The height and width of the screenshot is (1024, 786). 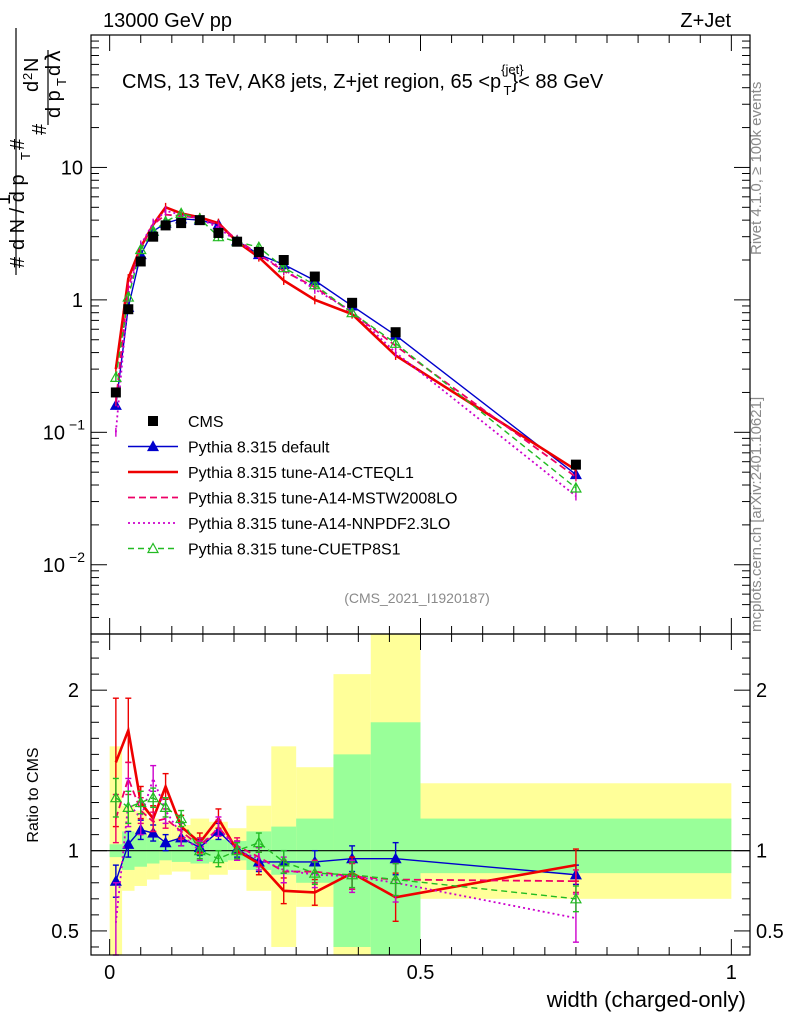 What do you see at coordinates (294, 550) in the screenshot?
I see `legend-series-label: Pythia 8.315 tune-CUETP8S1` at bounding box center [294, 550].